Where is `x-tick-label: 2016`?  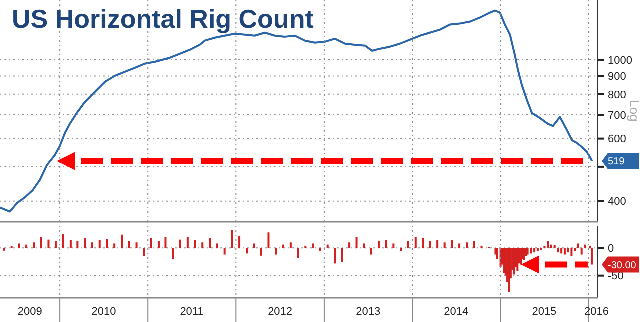
x-tick-label: 2016 is located at coordinates (597, 312).